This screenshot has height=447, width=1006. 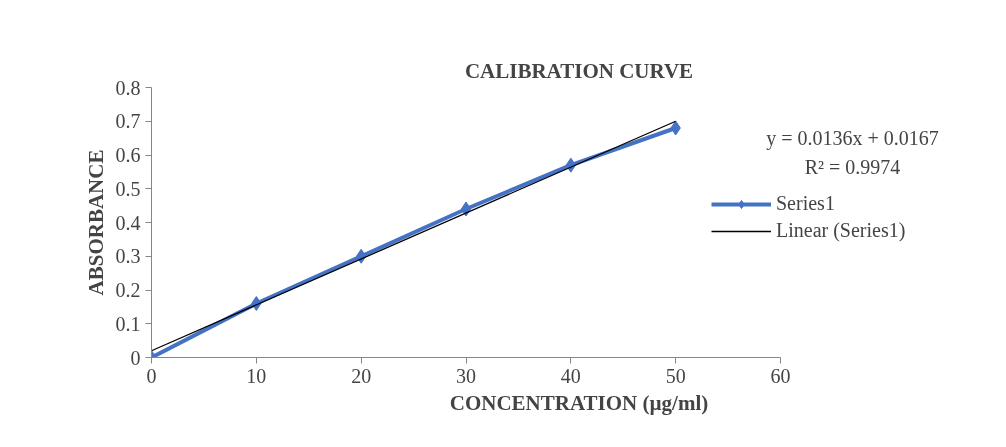 I want to click on x-tick-label: 50, so click(x=675, y=375).